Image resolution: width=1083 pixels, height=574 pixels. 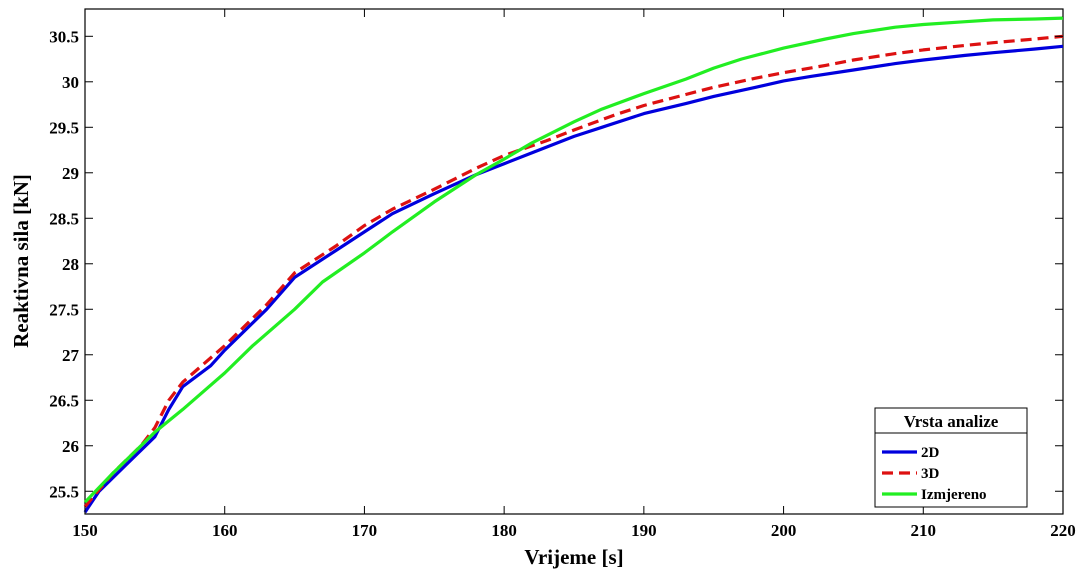 What do you see at coordinates (21, 261) in the screenshot?
I see `y-axis-label: Reaktivna sila [kN]` at bounding box center [21, 261].